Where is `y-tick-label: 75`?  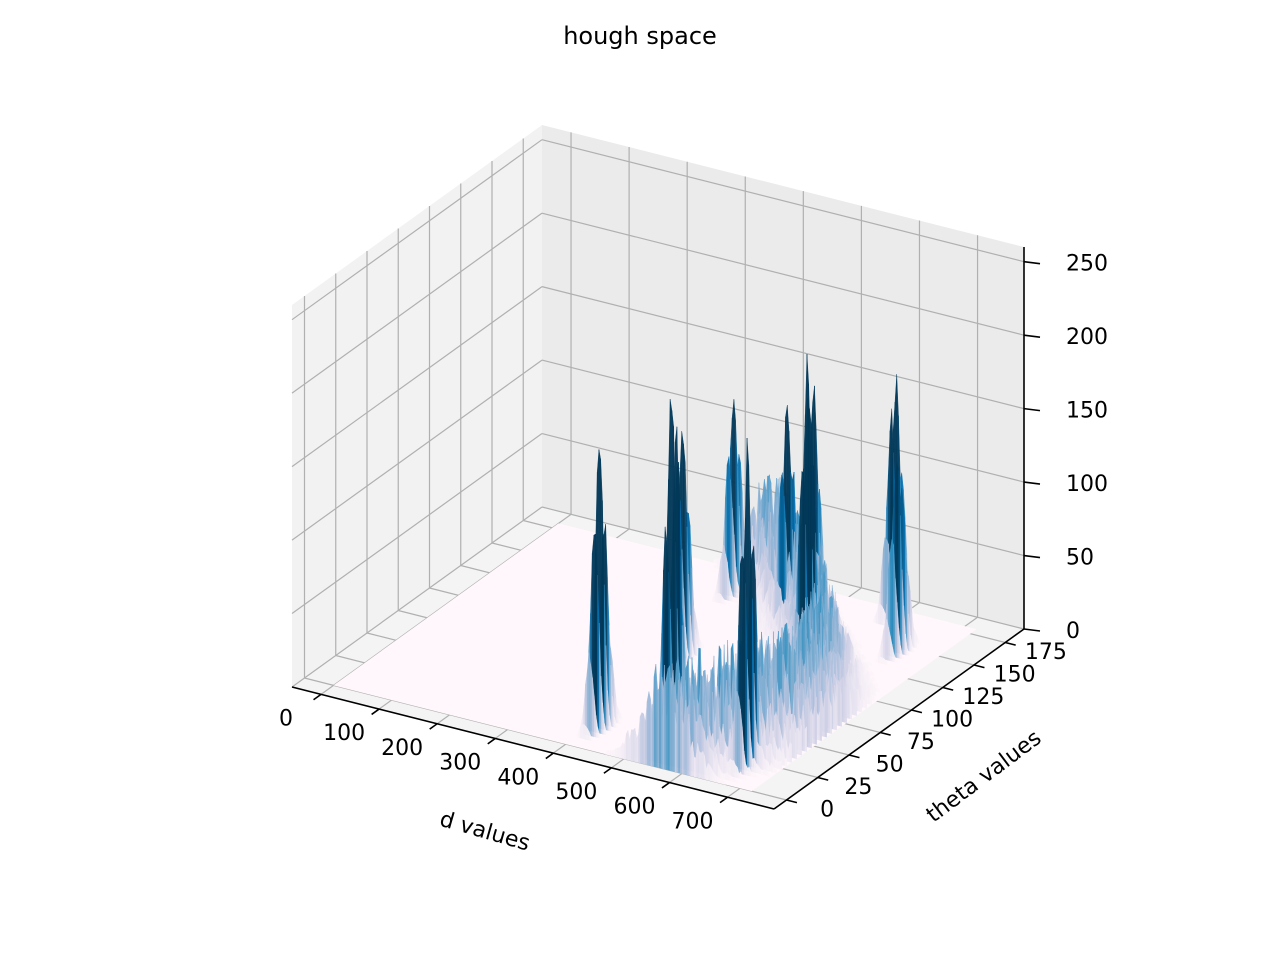 y-tick-label: 75 is located at coordinates (921, 742).